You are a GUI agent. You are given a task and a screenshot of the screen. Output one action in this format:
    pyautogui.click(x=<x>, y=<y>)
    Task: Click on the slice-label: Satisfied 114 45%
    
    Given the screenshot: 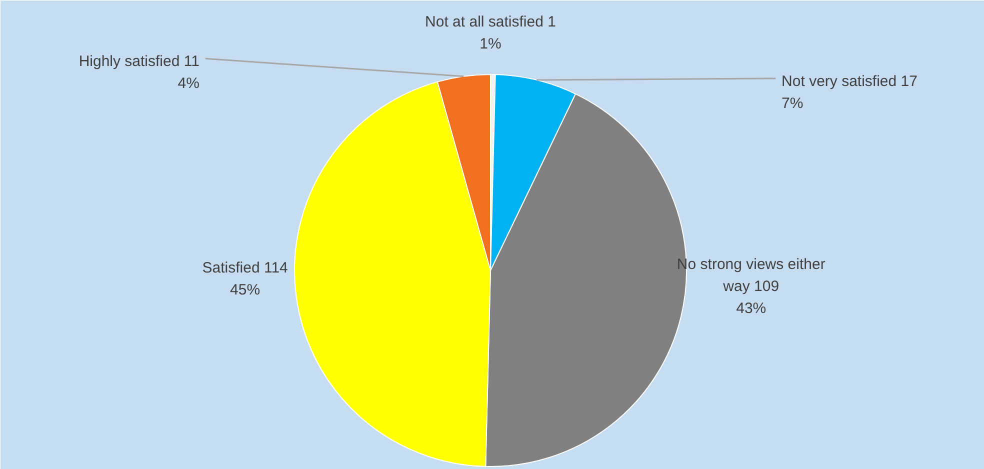 What is the action you would take?
    pyautogui.click(x=245, y=279)
    